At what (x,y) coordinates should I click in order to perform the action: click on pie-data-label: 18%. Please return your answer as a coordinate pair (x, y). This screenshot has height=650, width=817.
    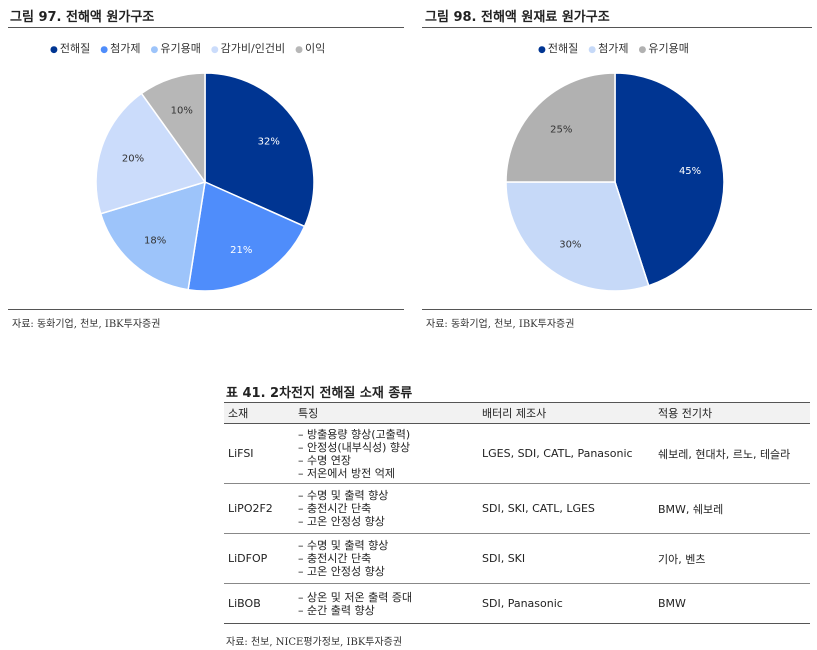
    Looking at the image, I should click on (155, 240).